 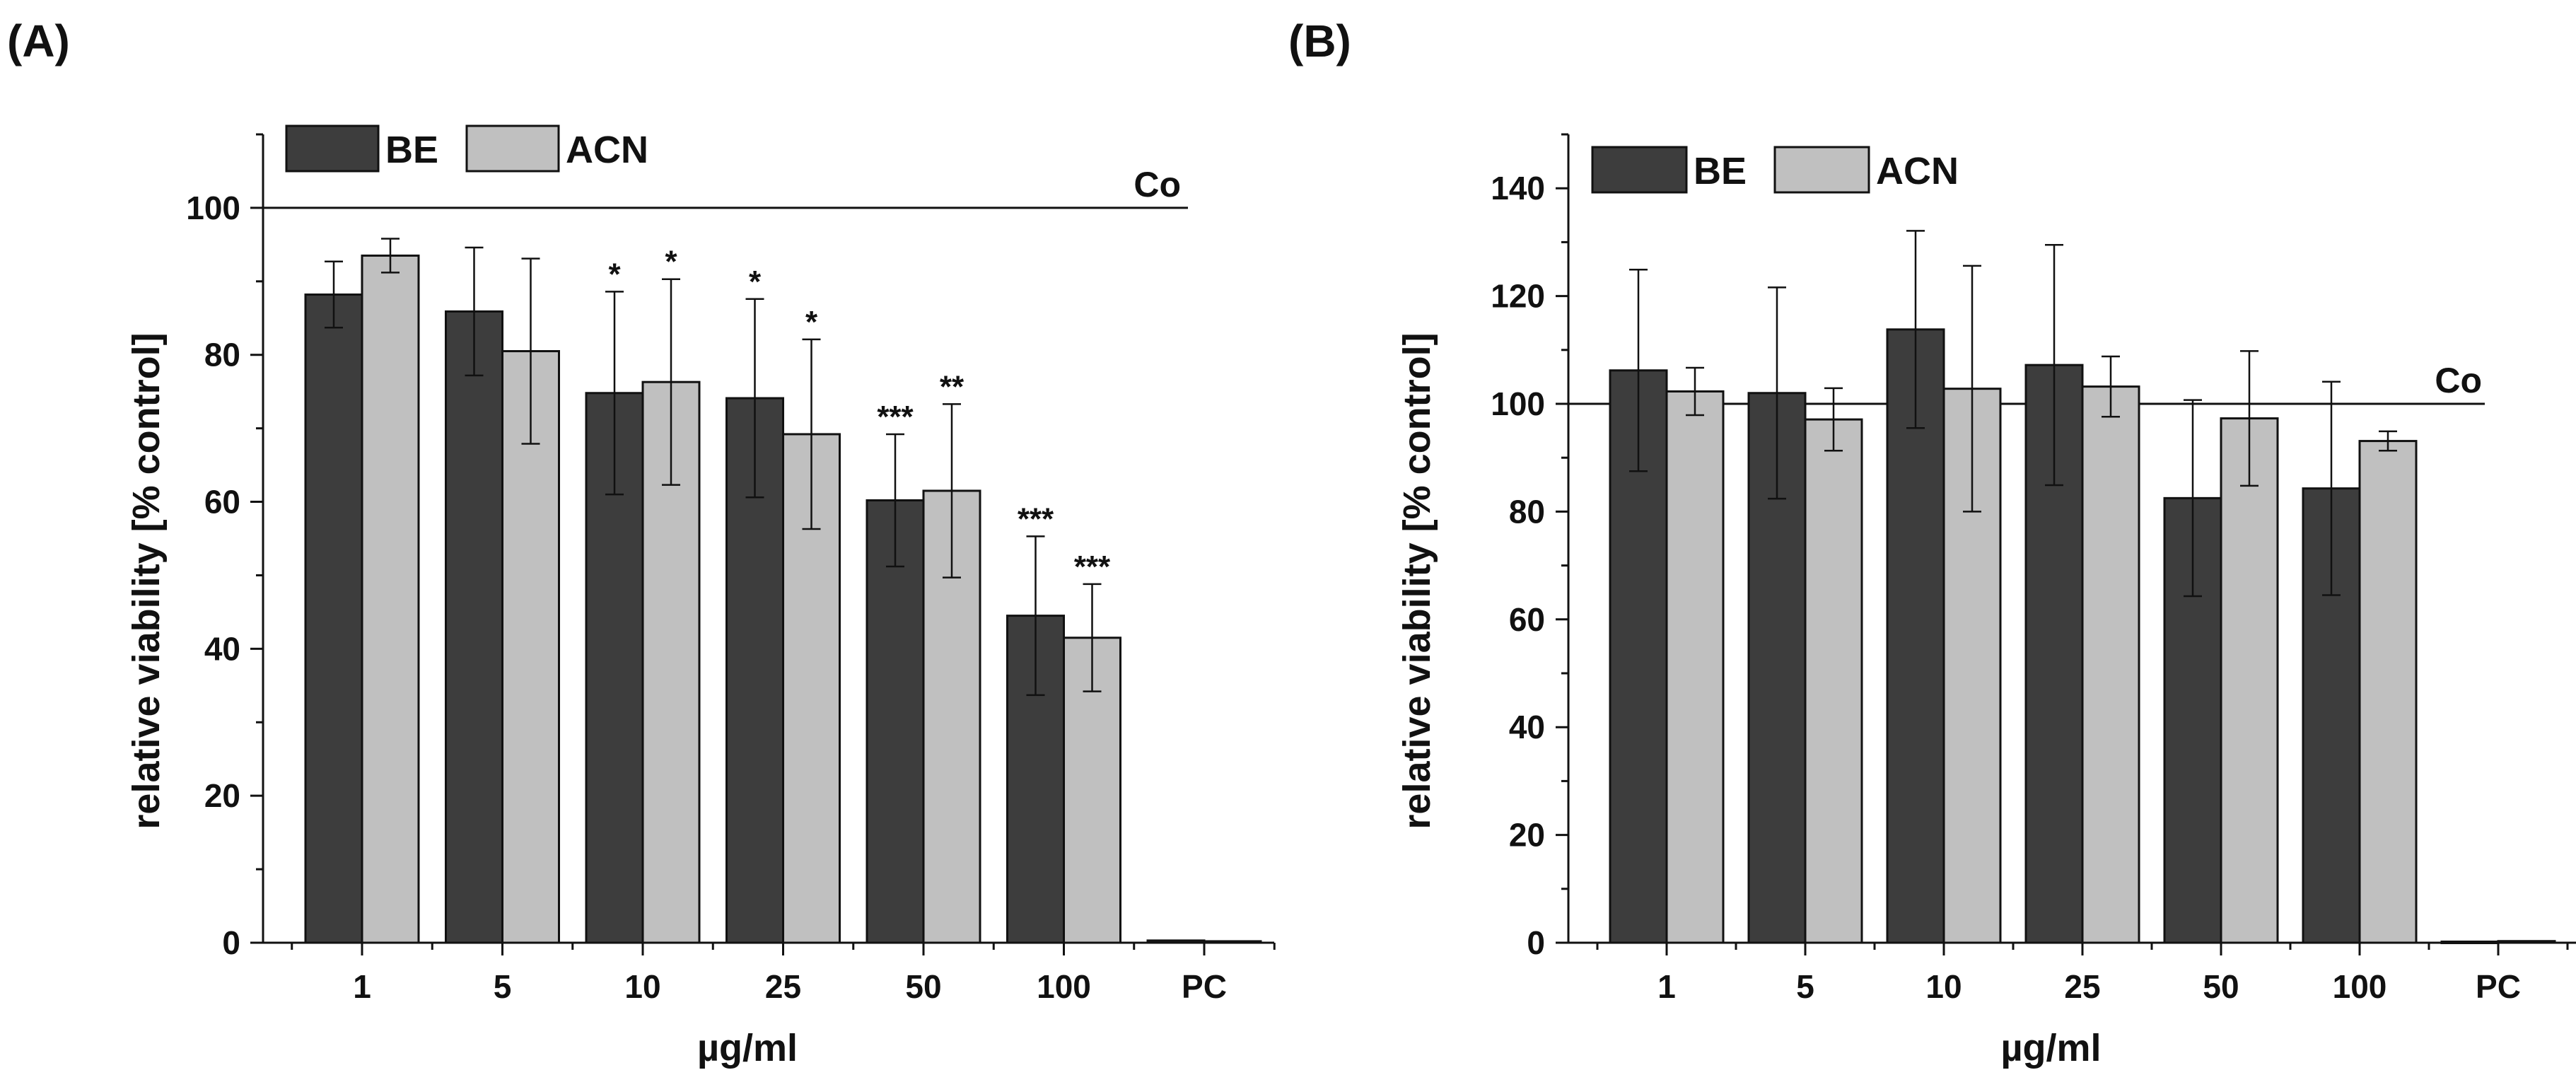 I want to click on y-tick-label: 140, so click(x=1518, y=188).